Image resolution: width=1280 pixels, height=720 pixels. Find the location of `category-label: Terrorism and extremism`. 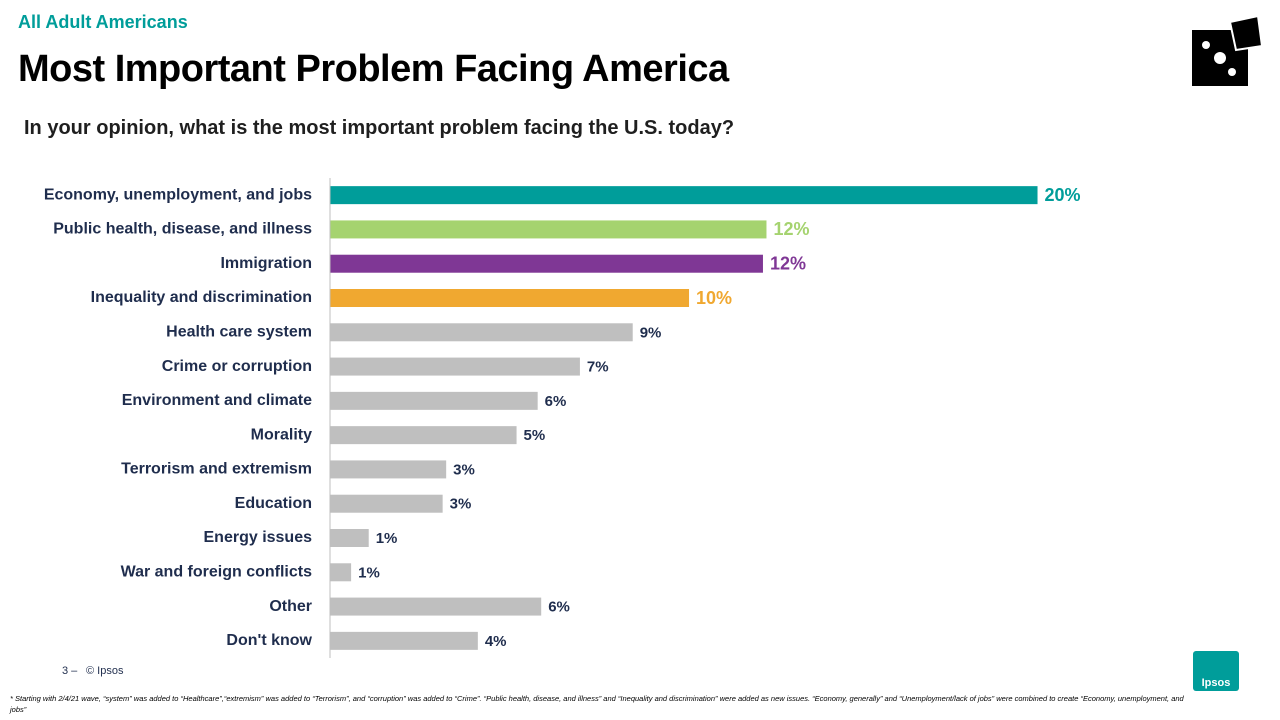

category-label: Terrorism and extremism is located at coordinates (216, 469).